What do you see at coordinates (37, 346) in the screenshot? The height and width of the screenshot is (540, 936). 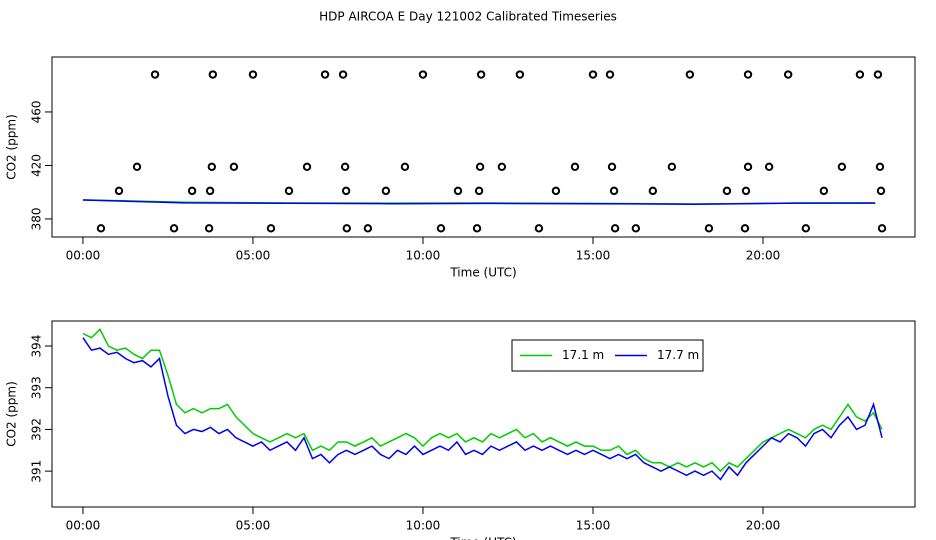 I see `y-tick-label: 394` at bounding box center [37, 346].